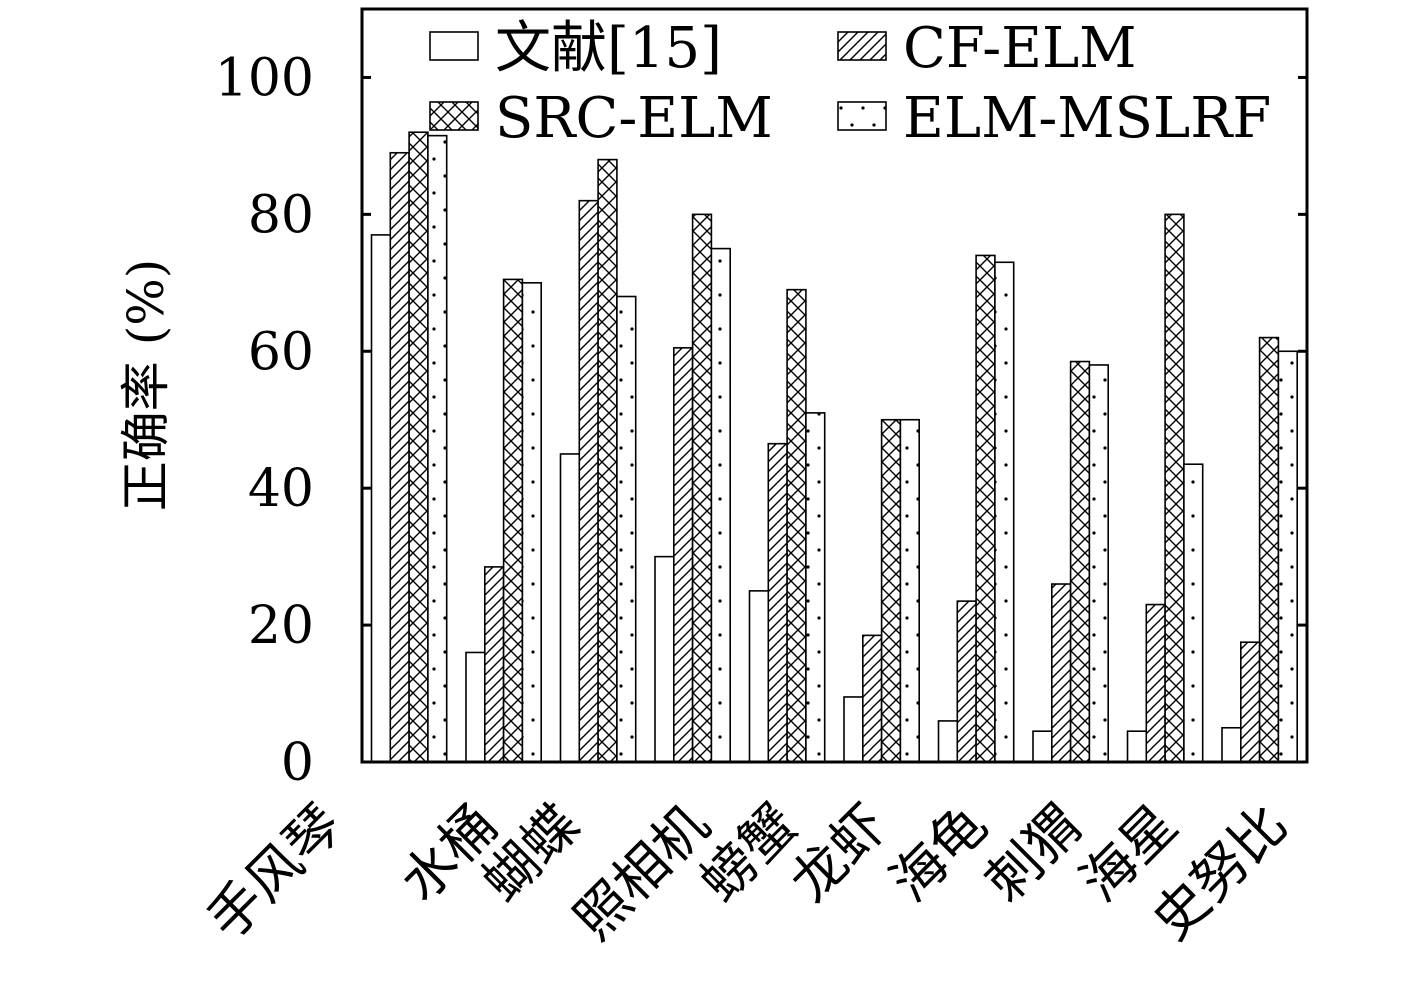 The height and width of the screenshot is (990, 1417). Describe the element at coordinates (748, 853) in the screenshot. I see `category-label: 螃蟹` at that location.